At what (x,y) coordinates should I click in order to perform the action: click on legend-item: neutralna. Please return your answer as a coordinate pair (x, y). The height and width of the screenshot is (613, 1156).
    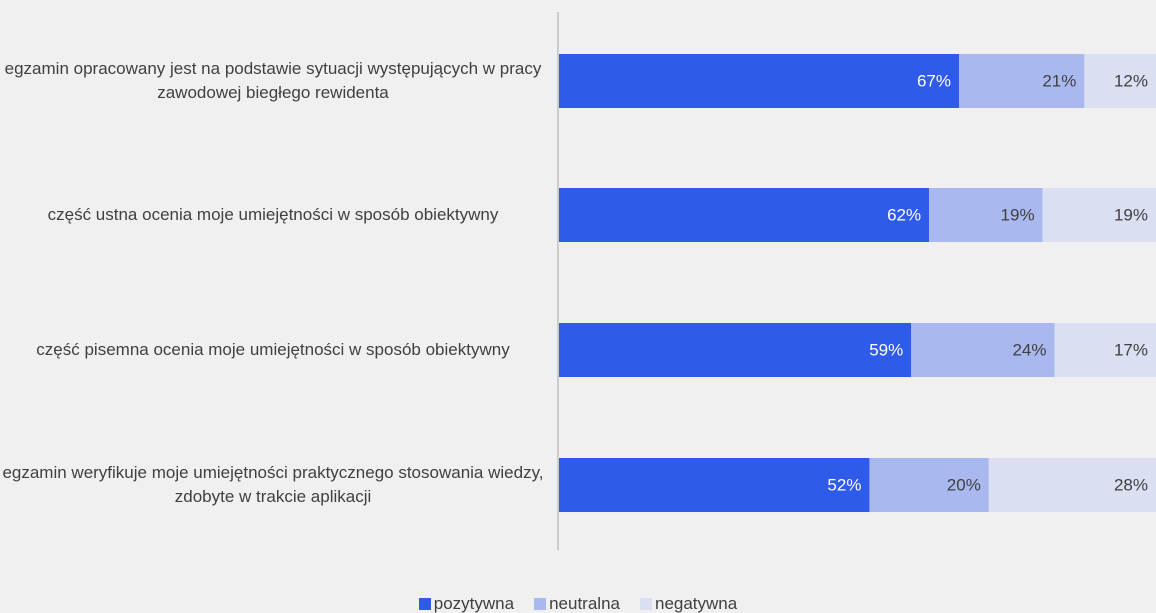
    Looking at the image, I should click on (577, 603).